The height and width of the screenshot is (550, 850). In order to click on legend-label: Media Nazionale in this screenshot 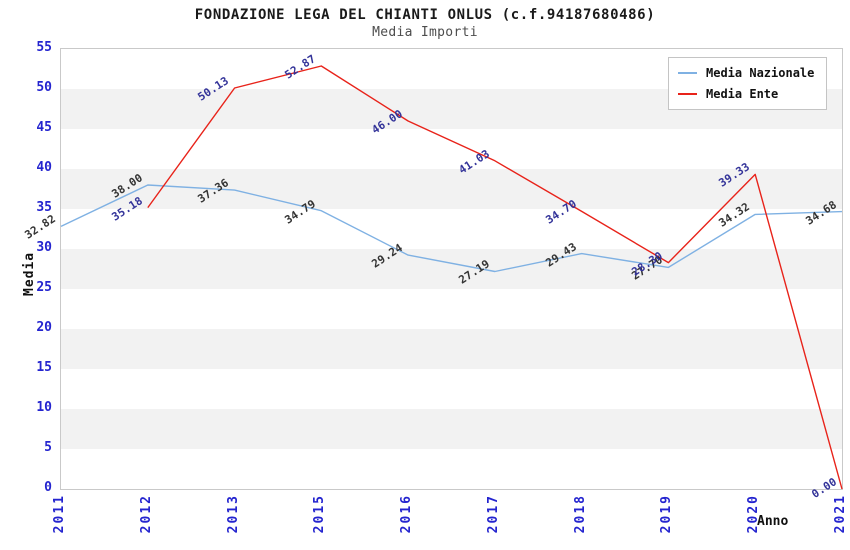, I will do `click(760, 73)`.